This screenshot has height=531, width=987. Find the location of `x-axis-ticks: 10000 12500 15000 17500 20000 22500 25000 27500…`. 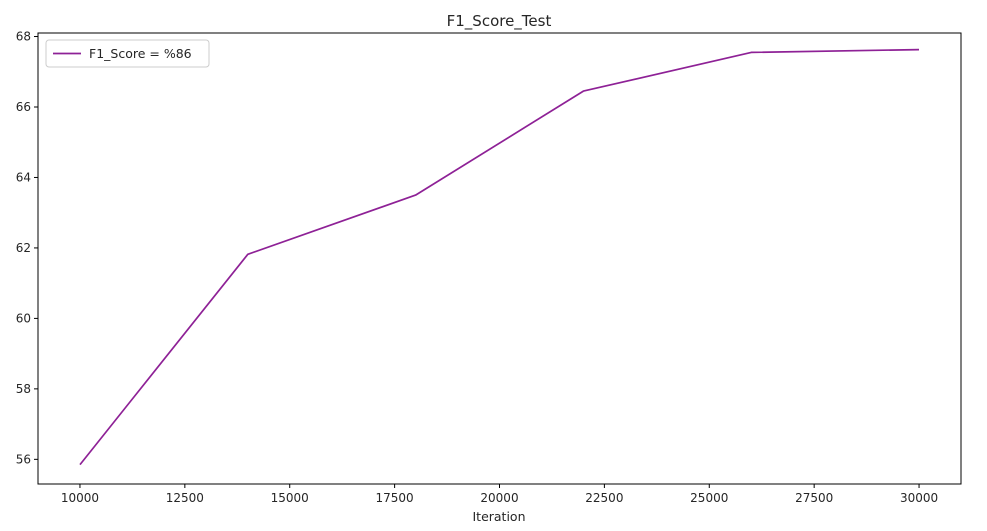

x-axis-ticks: 10000 12500 15000 17500 20000 22500 25000 27500… is located at coordinates (499, 494).